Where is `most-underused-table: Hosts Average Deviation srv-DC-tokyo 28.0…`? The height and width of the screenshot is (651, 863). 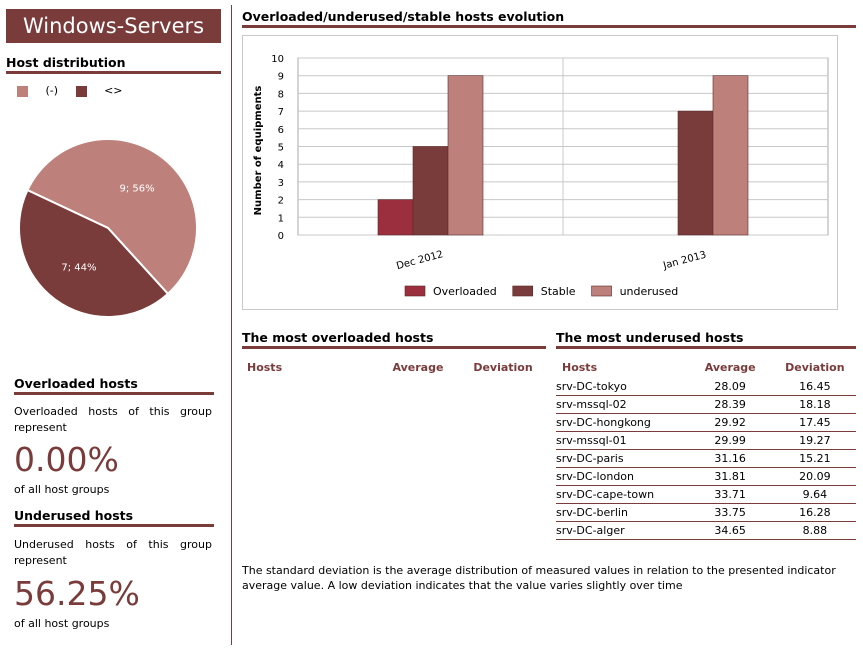 most-underused-table: Hosts Average Deviation srv-DC-tokyo 28.0… is located at coordinates (706, 448).